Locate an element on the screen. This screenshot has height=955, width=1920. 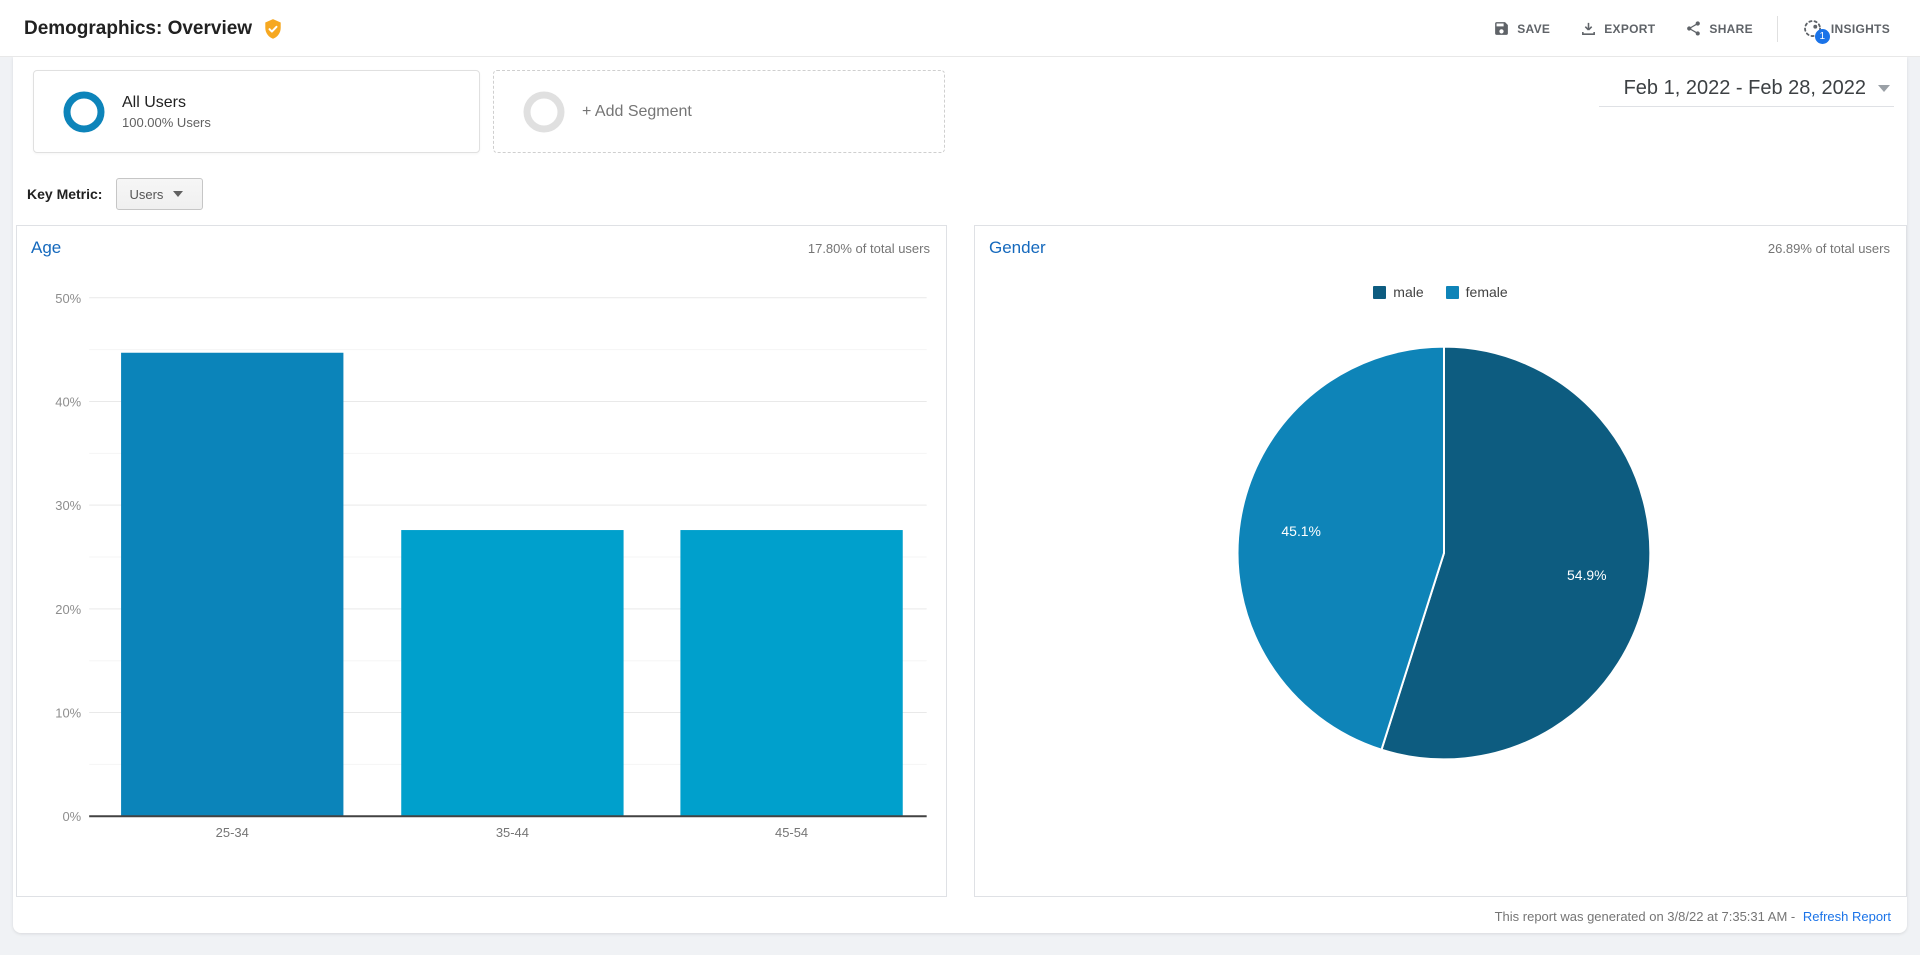
date-range-label: Feb 1, 2022 - Feb 28, 2022 is located at coordinates (1744, 88).